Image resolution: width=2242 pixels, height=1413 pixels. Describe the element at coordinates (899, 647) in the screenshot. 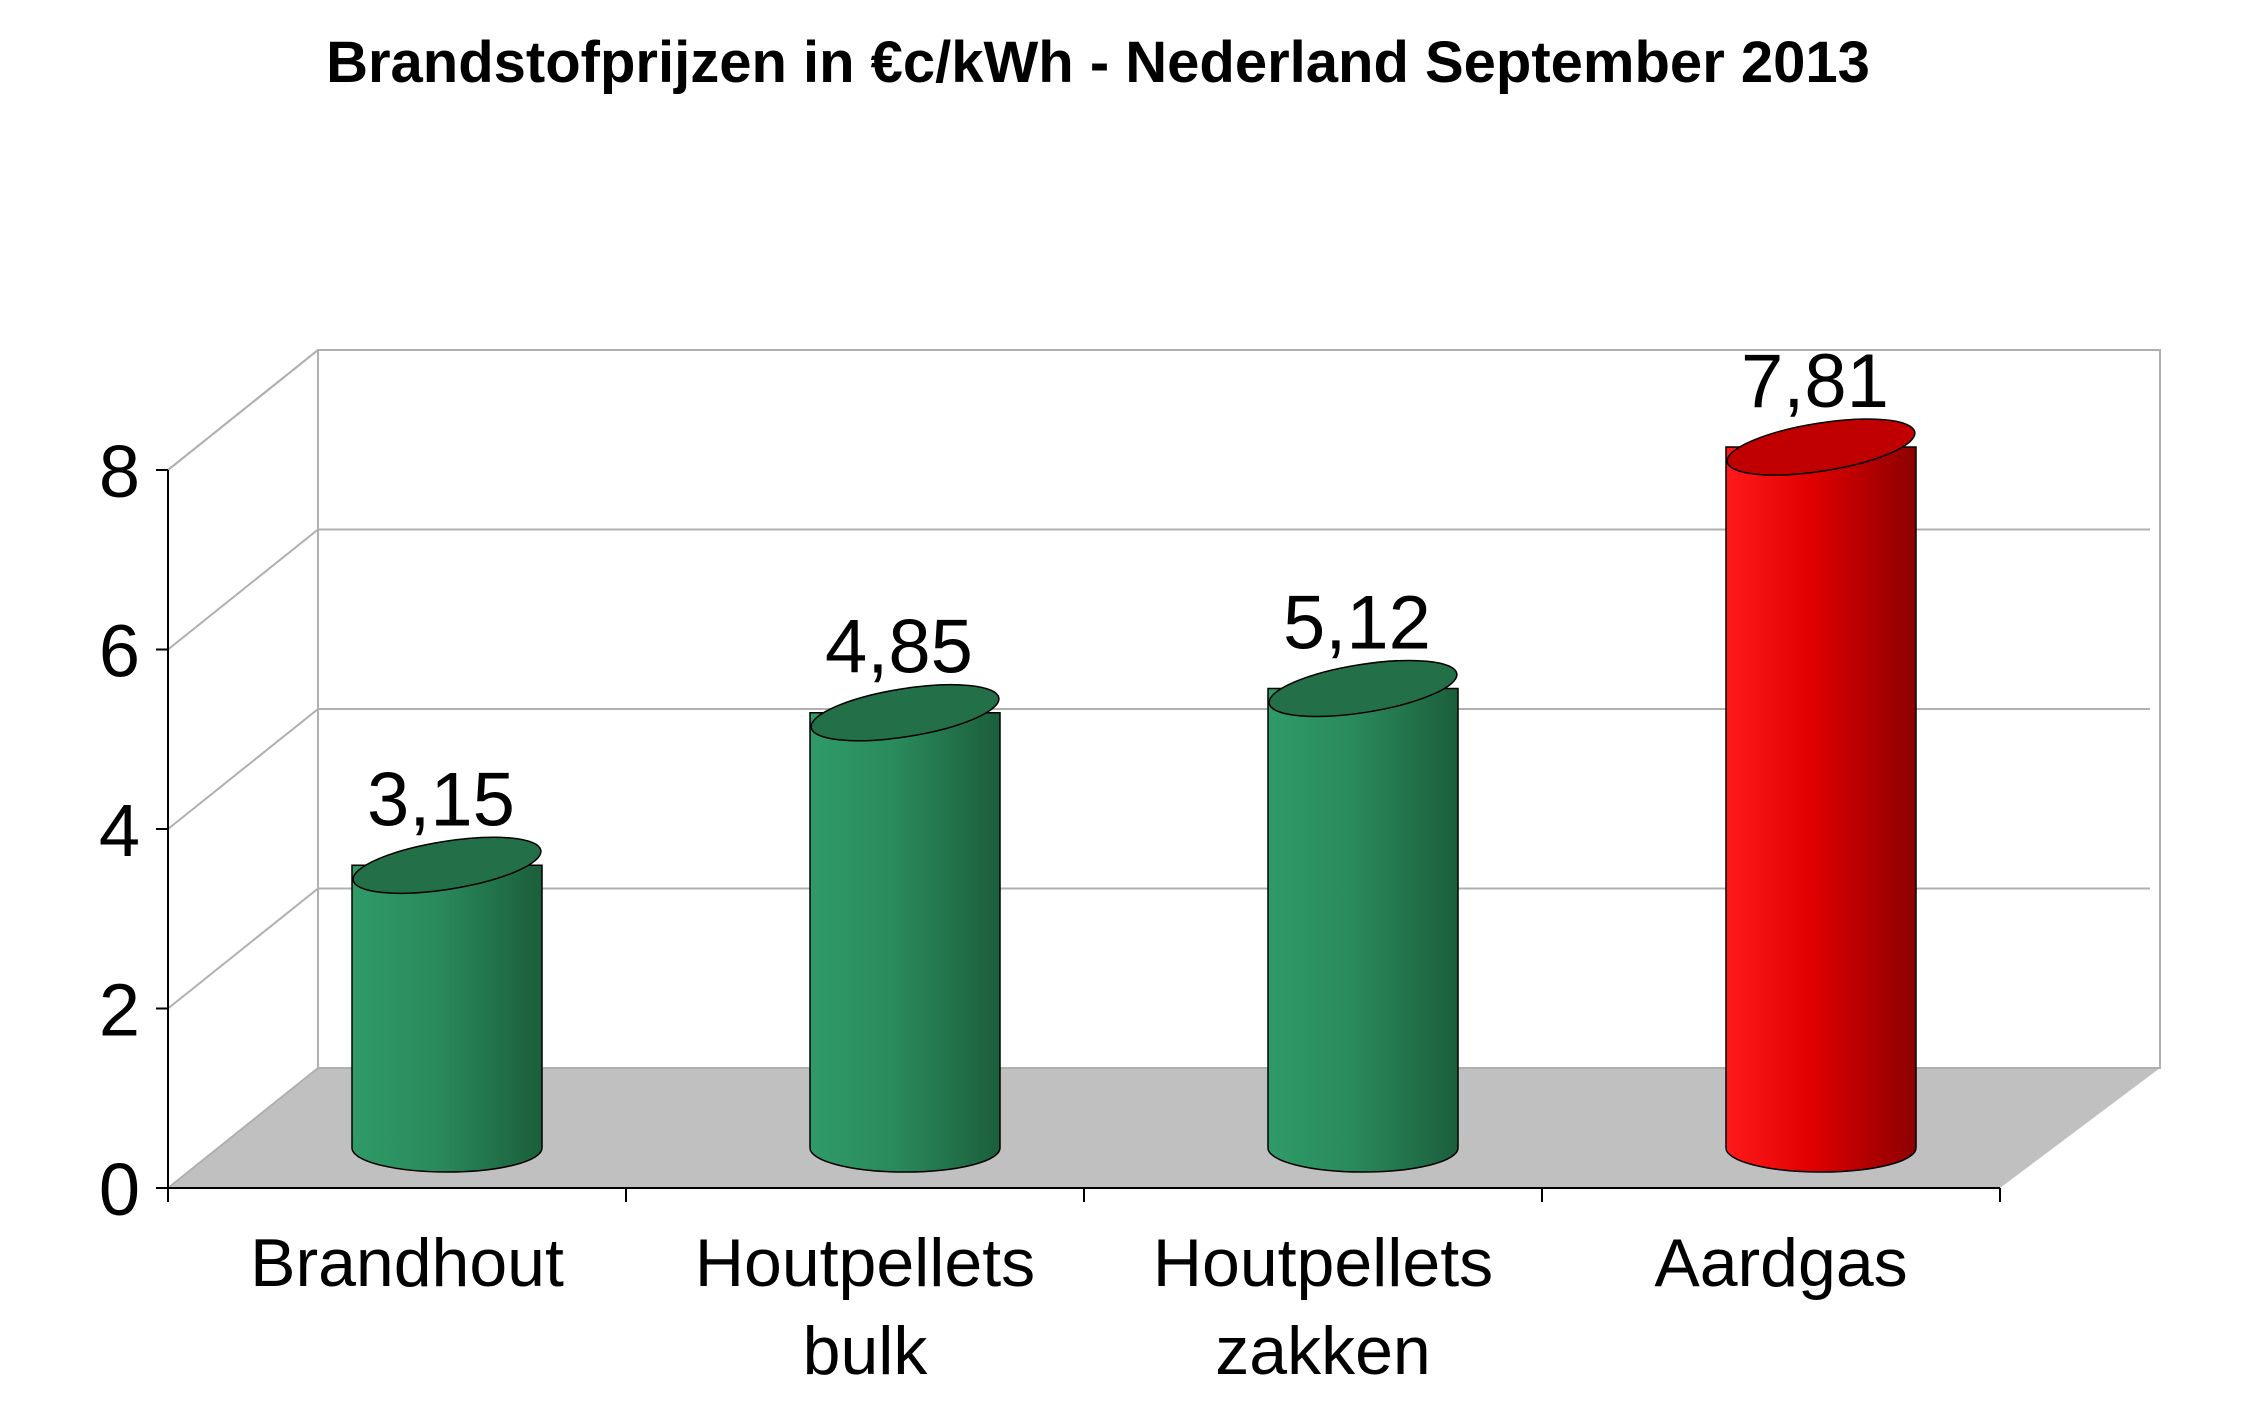

I see `data-label: 4,85` at that location.